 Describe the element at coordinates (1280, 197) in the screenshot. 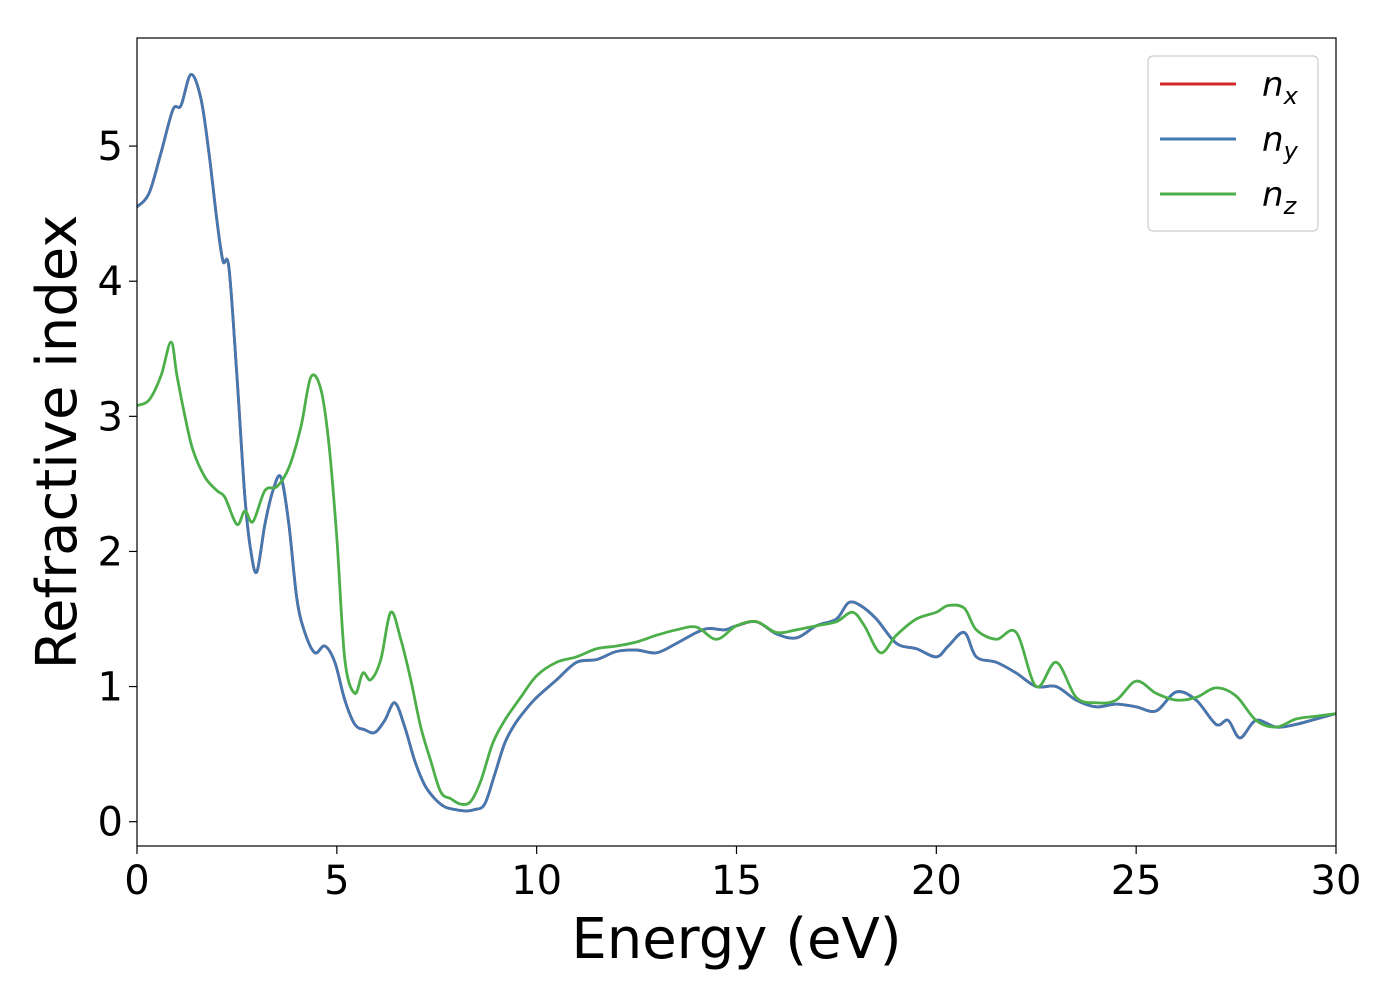

I see `legend-label-z: nz` at that location.